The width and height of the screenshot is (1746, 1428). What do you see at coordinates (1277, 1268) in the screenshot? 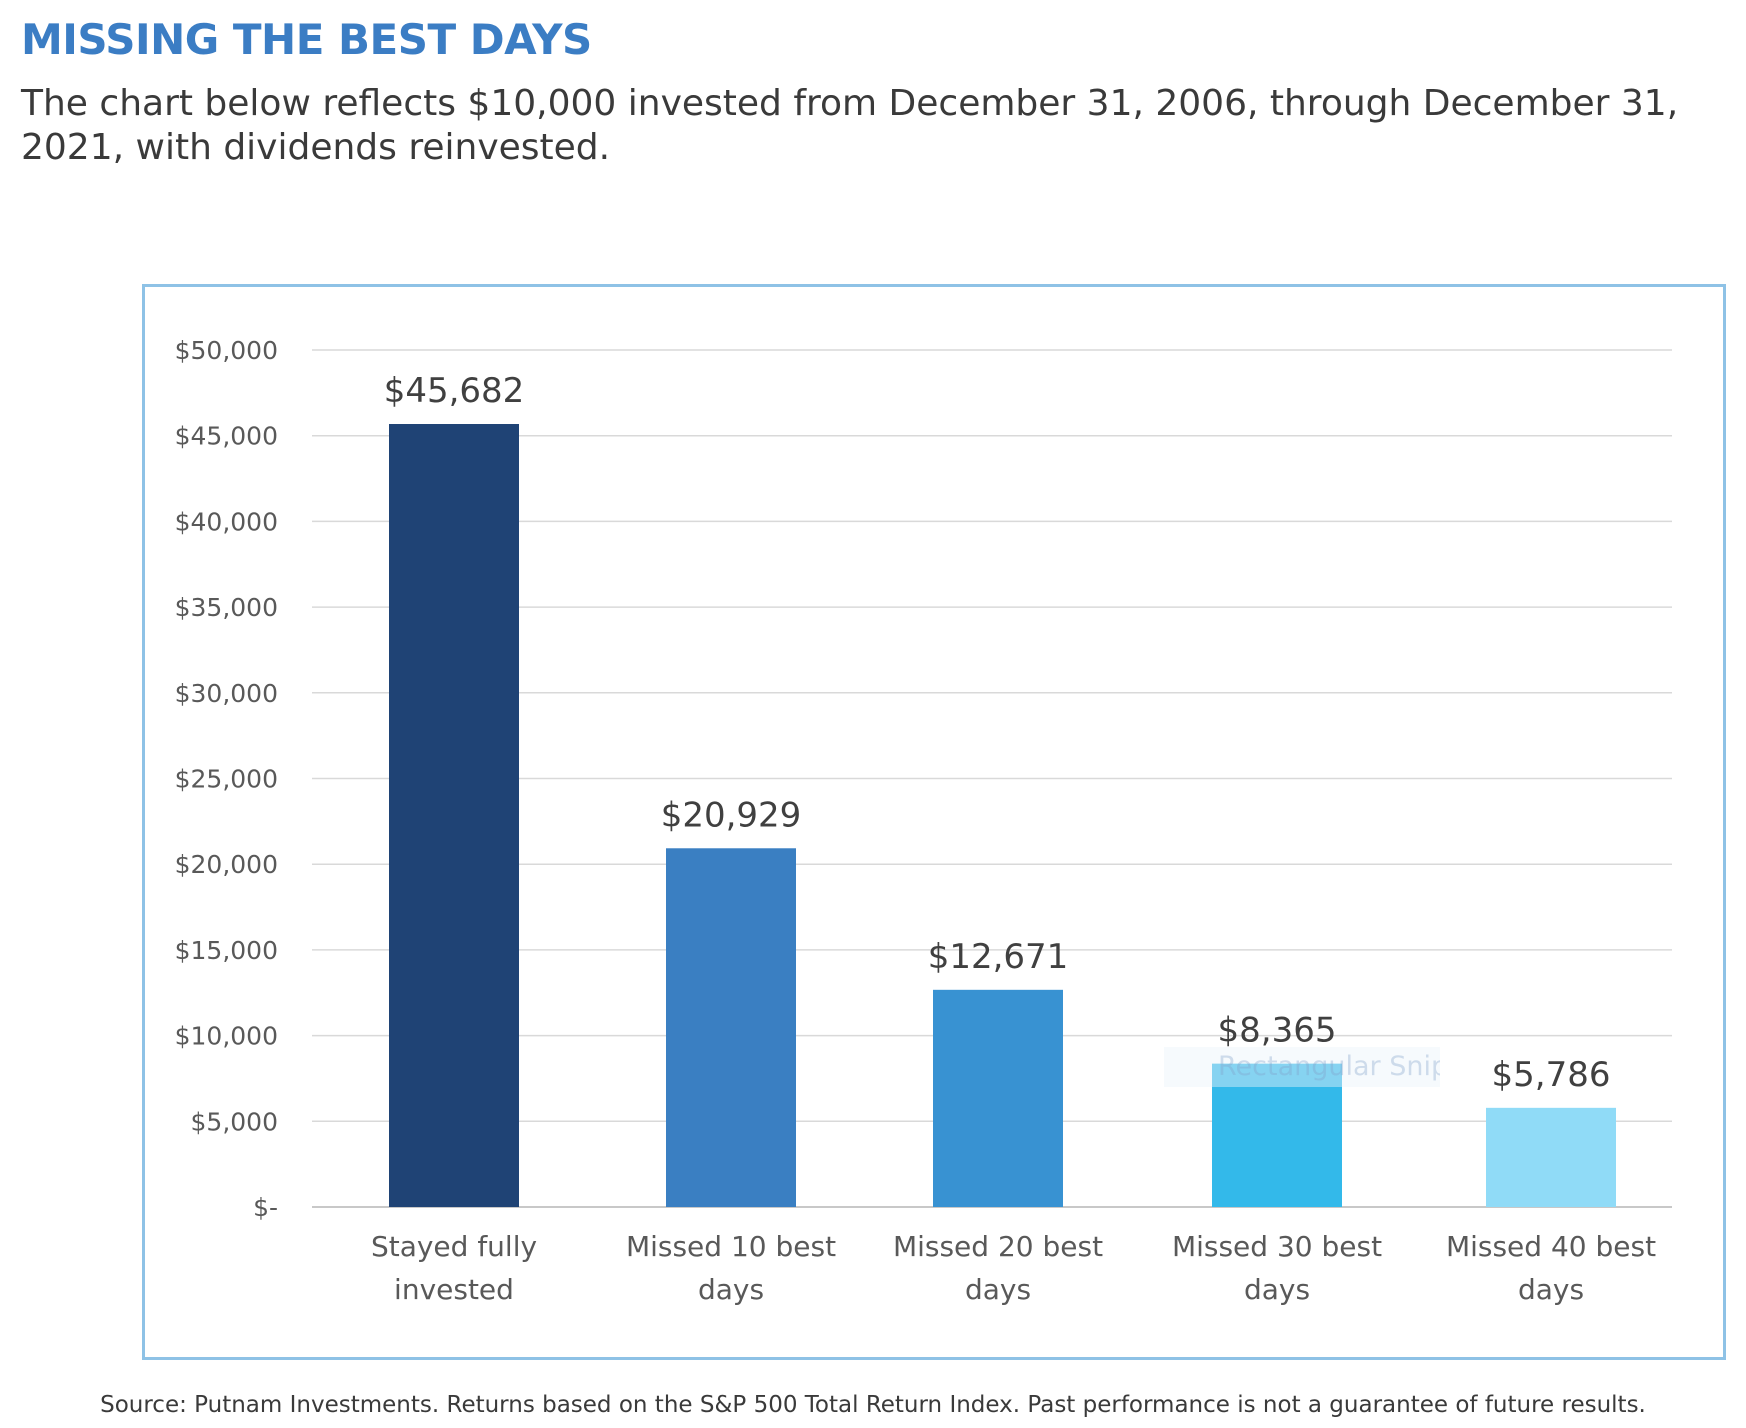
I see `x-category-label: Missed 30 best days` at bounding box center [1277, 1268].